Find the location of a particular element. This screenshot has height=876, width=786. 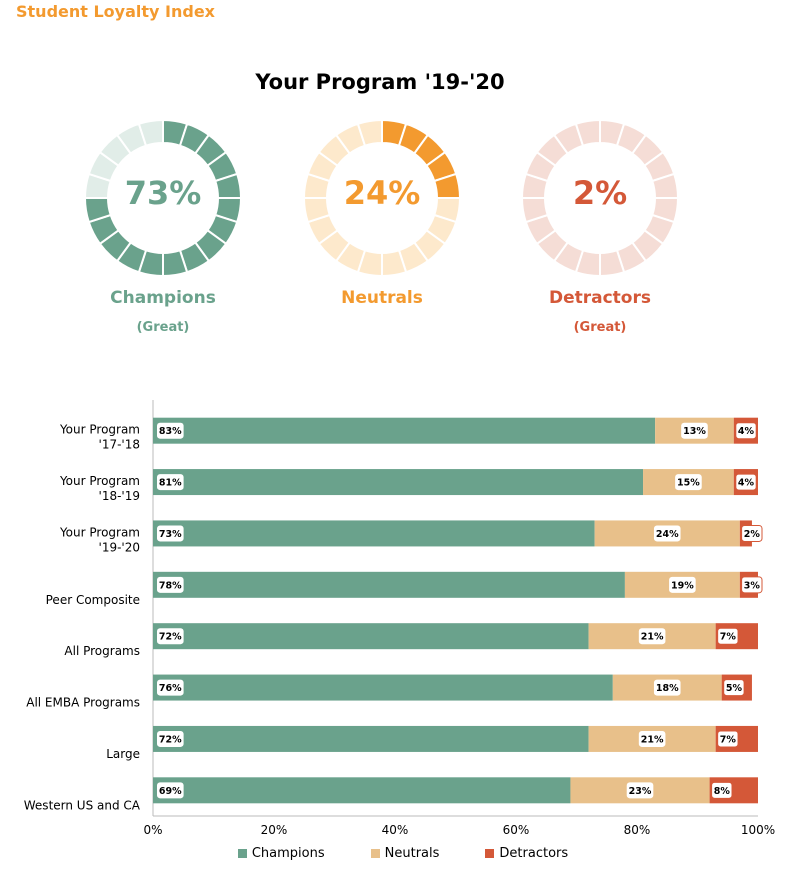

data-label: 3% is located at coordinates (752, 585).